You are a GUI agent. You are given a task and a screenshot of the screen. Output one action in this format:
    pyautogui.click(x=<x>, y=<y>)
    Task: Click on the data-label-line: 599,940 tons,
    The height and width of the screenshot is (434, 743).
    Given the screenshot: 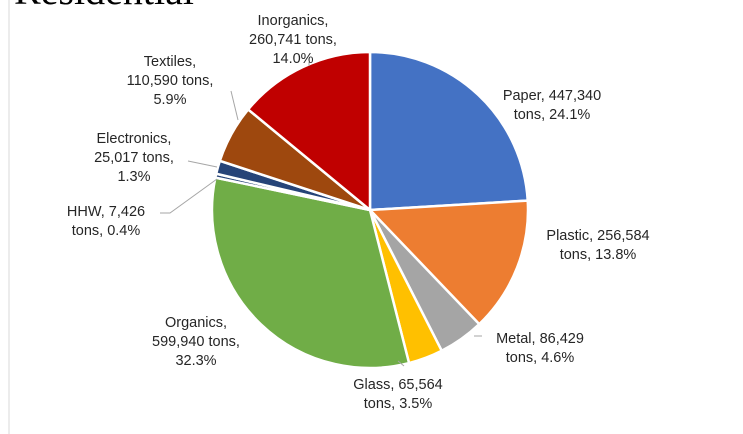 What is the action you would take?
    pyautogui.click(x=196, y=342)
    